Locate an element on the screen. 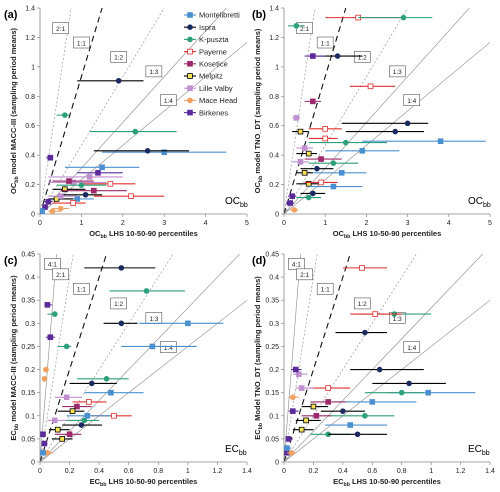  y-tick-label: 1 is located at coordinates (277, 67).